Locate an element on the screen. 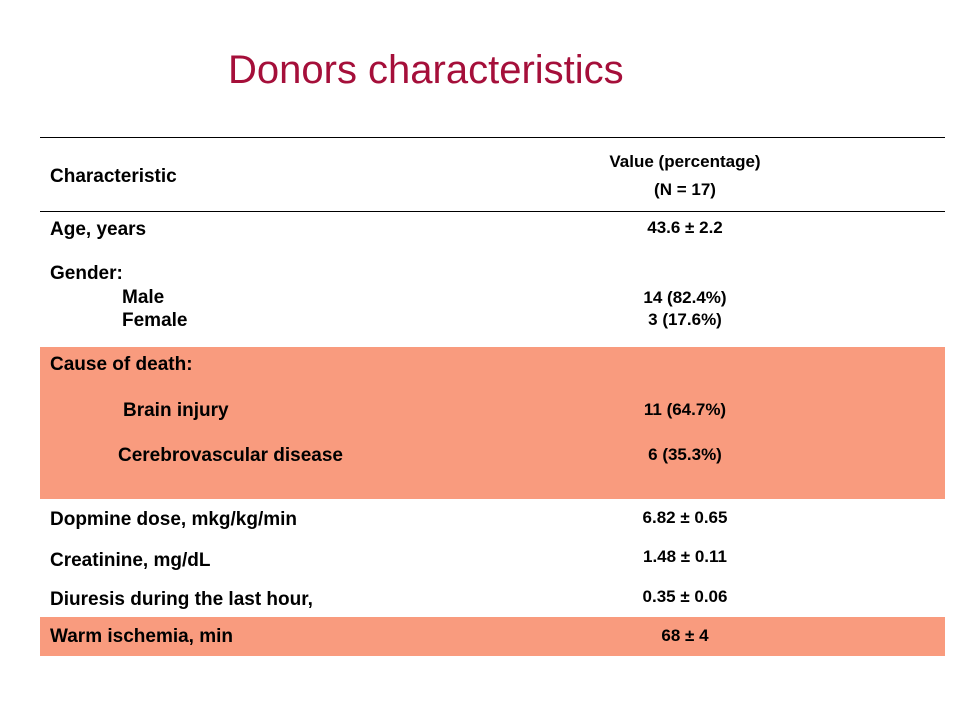  row-label: Diuresis during the last hour, is located at coordinates (181, 599).